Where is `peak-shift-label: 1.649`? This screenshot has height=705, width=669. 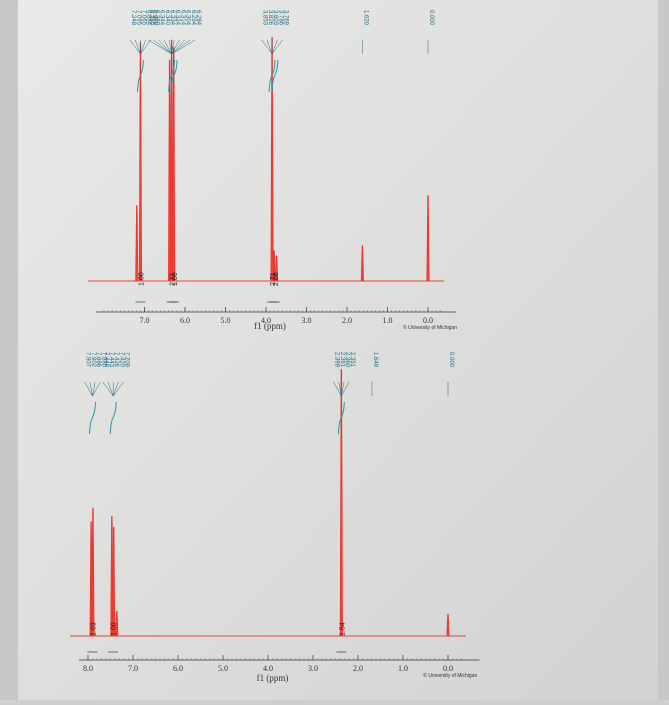 peak-shift-label: 1.649 is located at coordinates (375, 360).